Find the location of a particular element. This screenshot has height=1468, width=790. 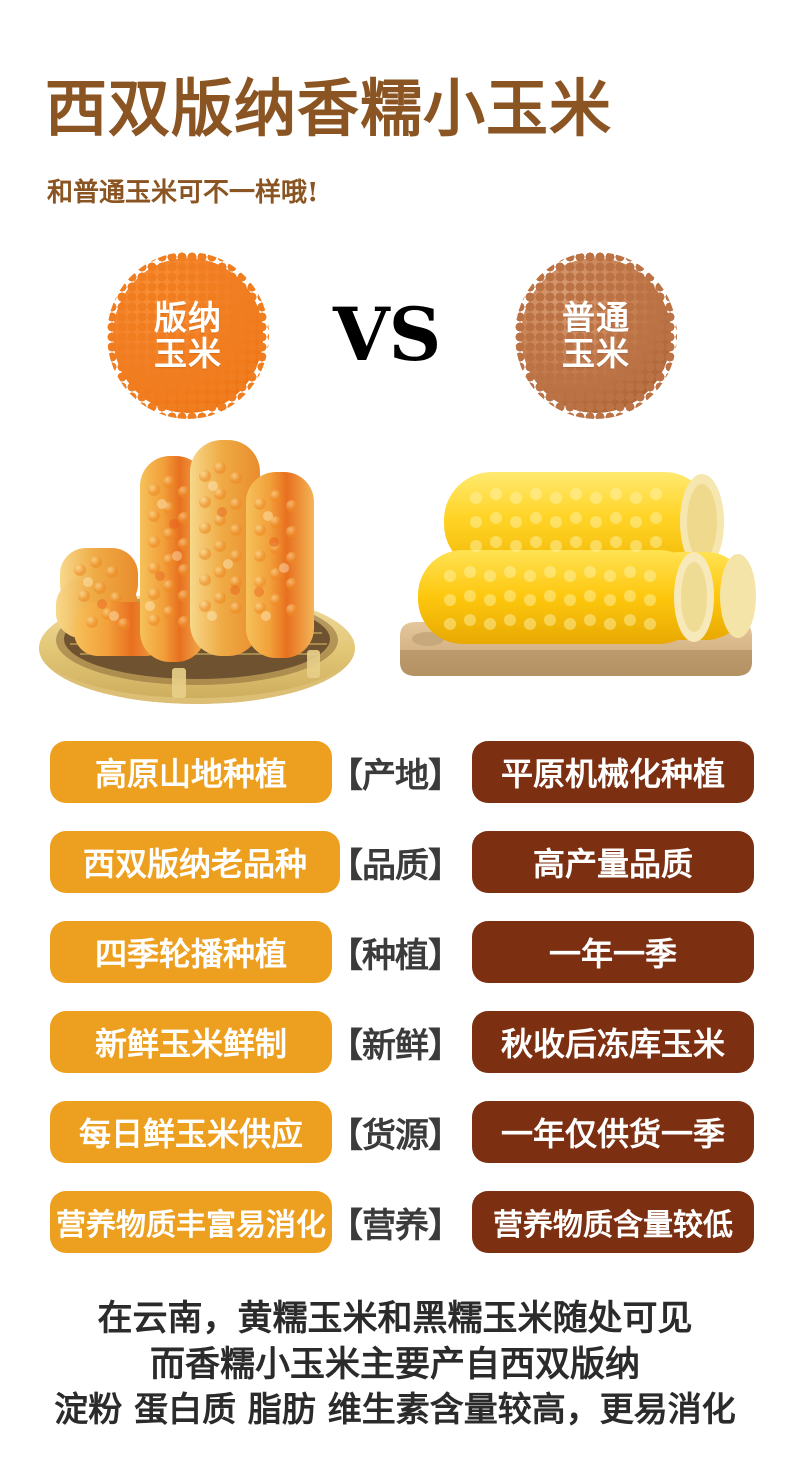

badge-ordinary-label: 普通 玉米 is located at coordinates (596, 335).